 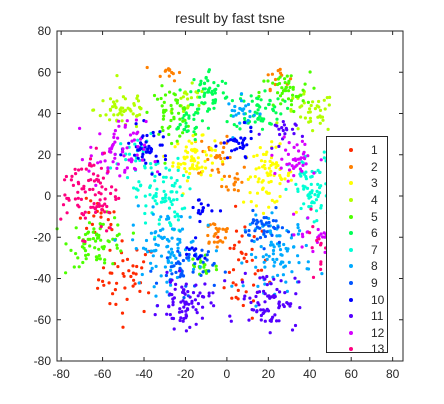 I want to click on legend-entry: 3, so click(x=357, y=183).